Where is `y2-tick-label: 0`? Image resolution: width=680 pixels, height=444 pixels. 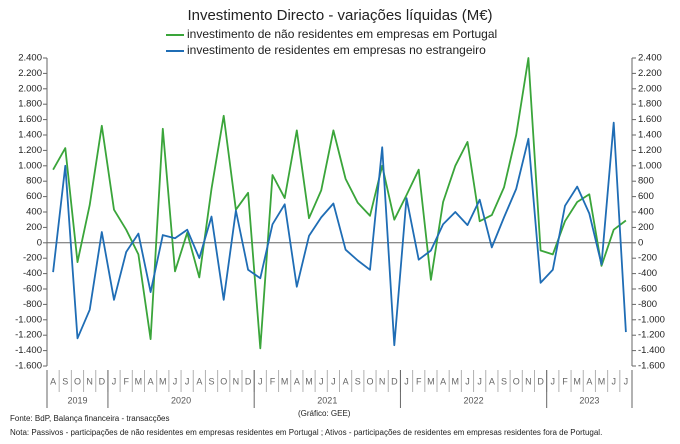
y2-tick-label: 0 is located at coordinates (640, 242).